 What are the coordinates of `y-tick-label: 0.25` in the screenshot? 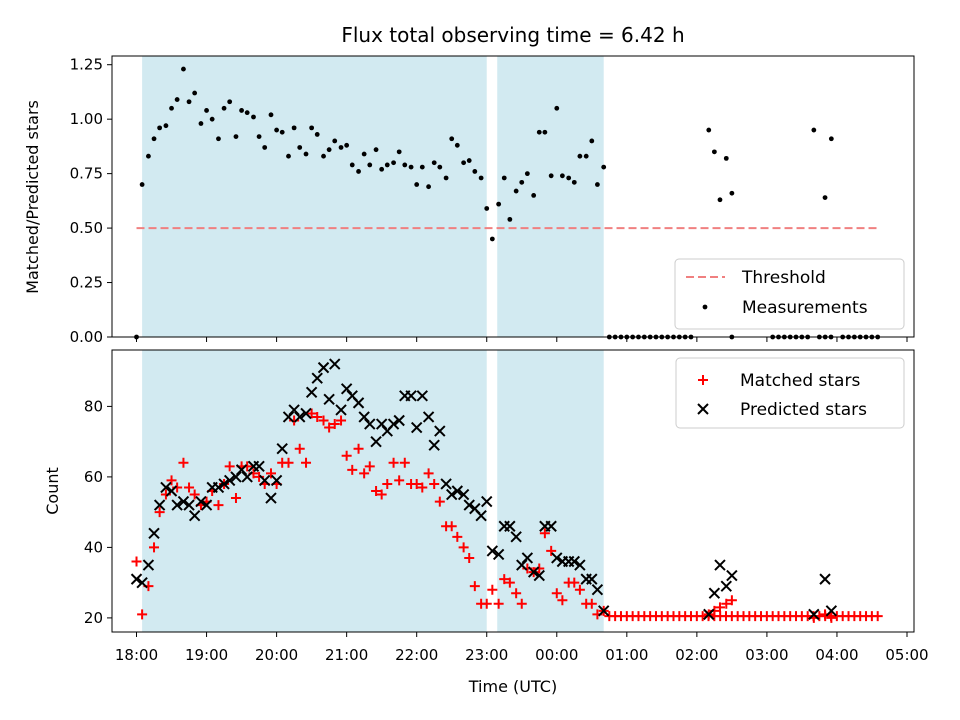 It's located at (86, 283).